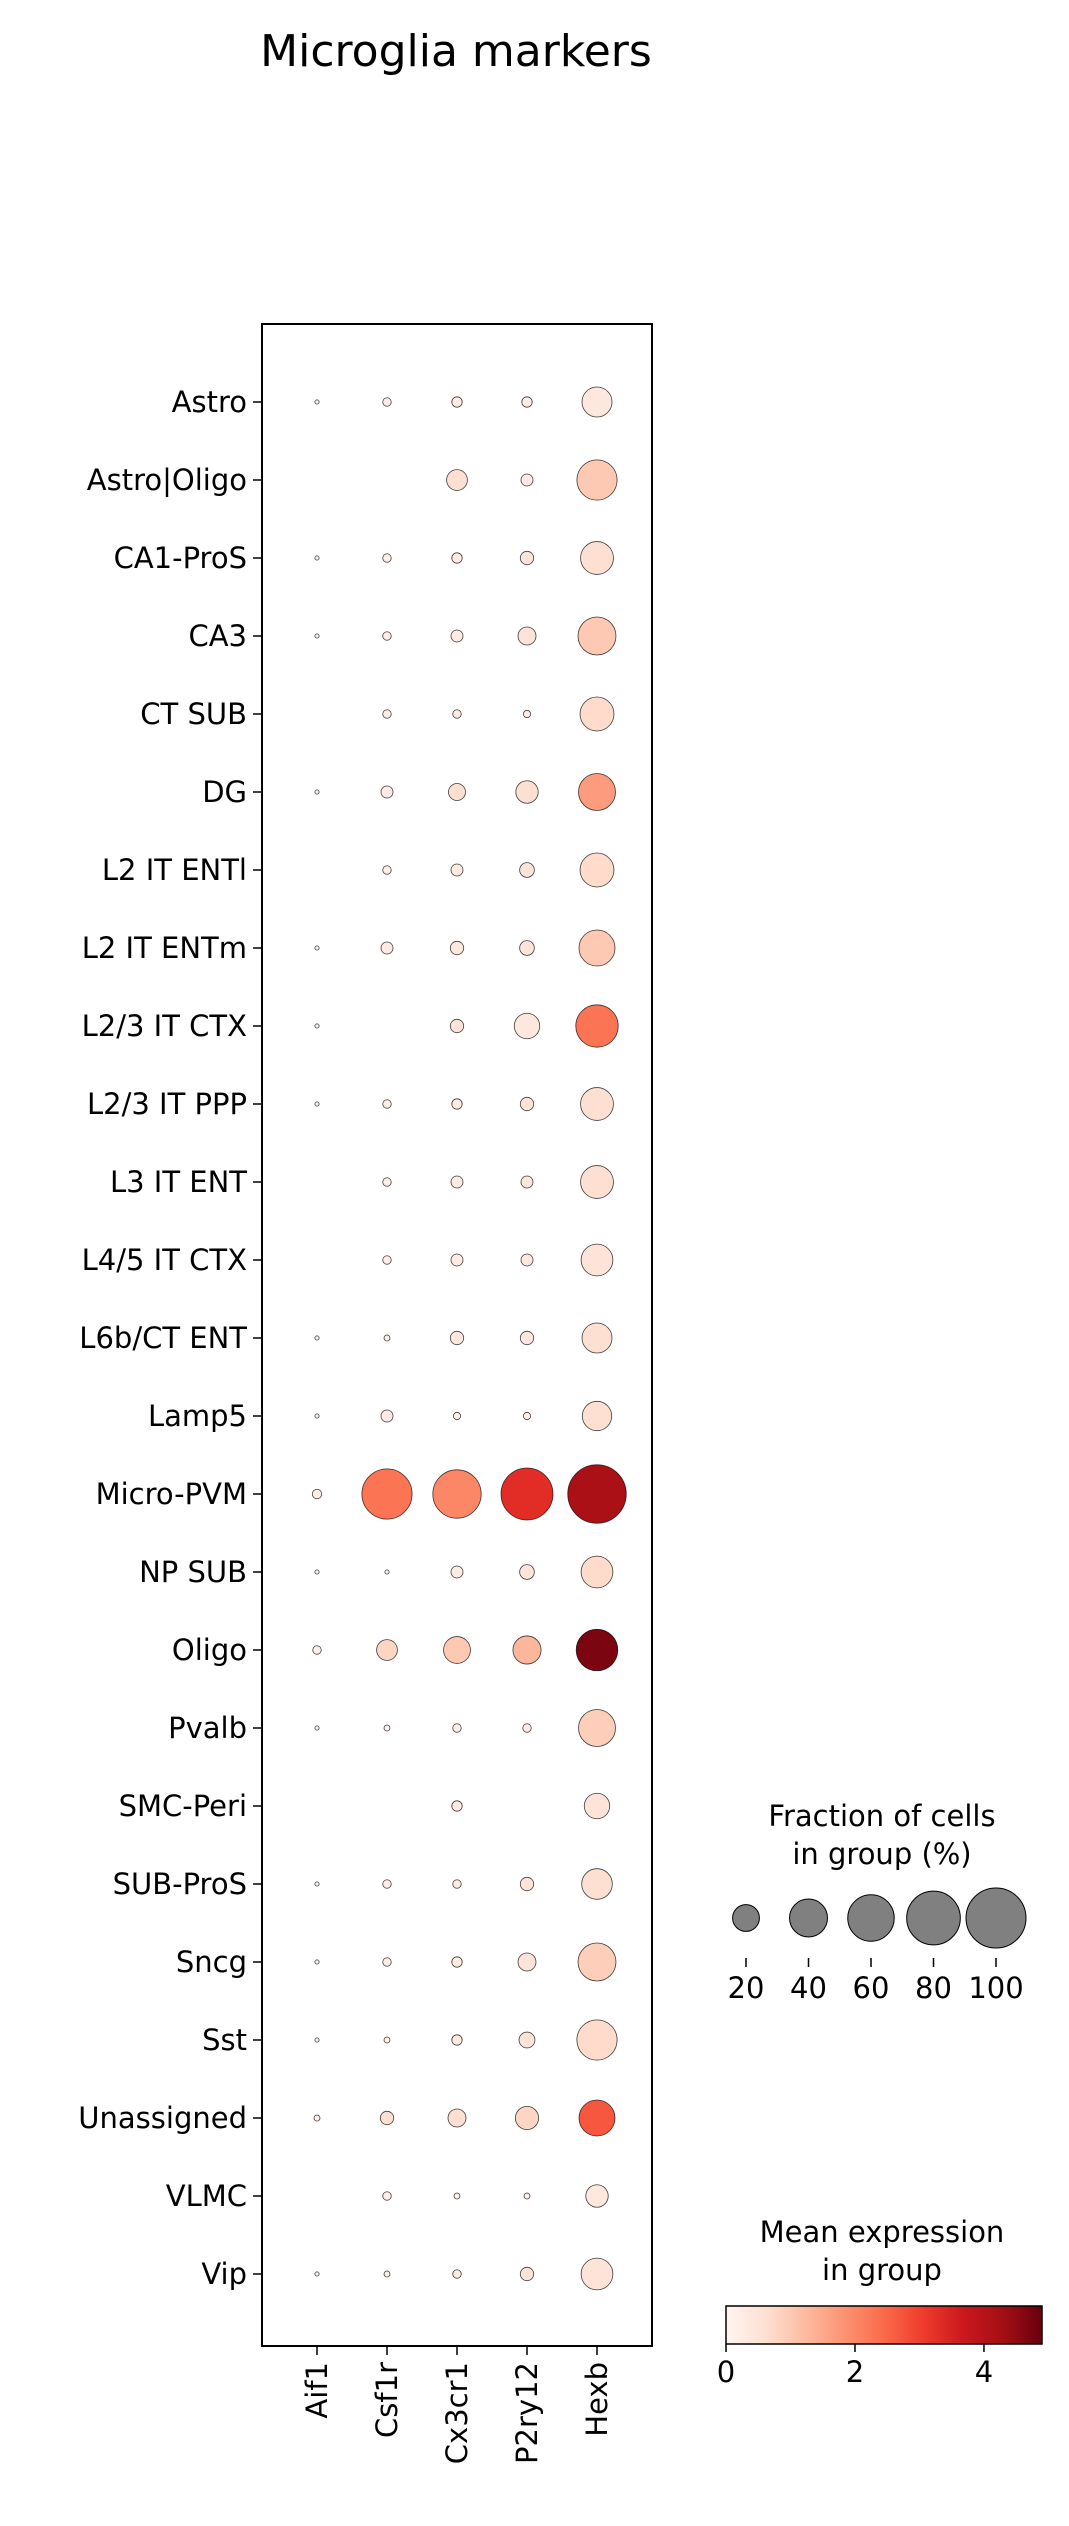 The image size is (1069, 2526). I want to click on row-label: L2/3 IT CTX, so click(164, 1026).